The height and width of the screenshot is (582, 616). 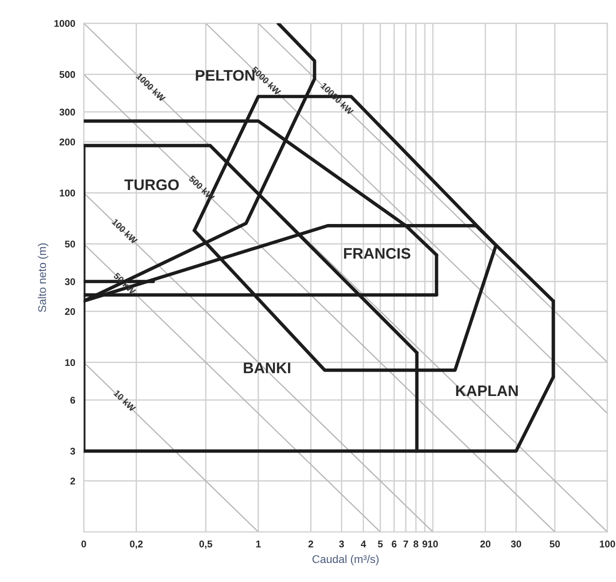 I want to click on annotation: FRANCIS, so click(x=377, y=253).